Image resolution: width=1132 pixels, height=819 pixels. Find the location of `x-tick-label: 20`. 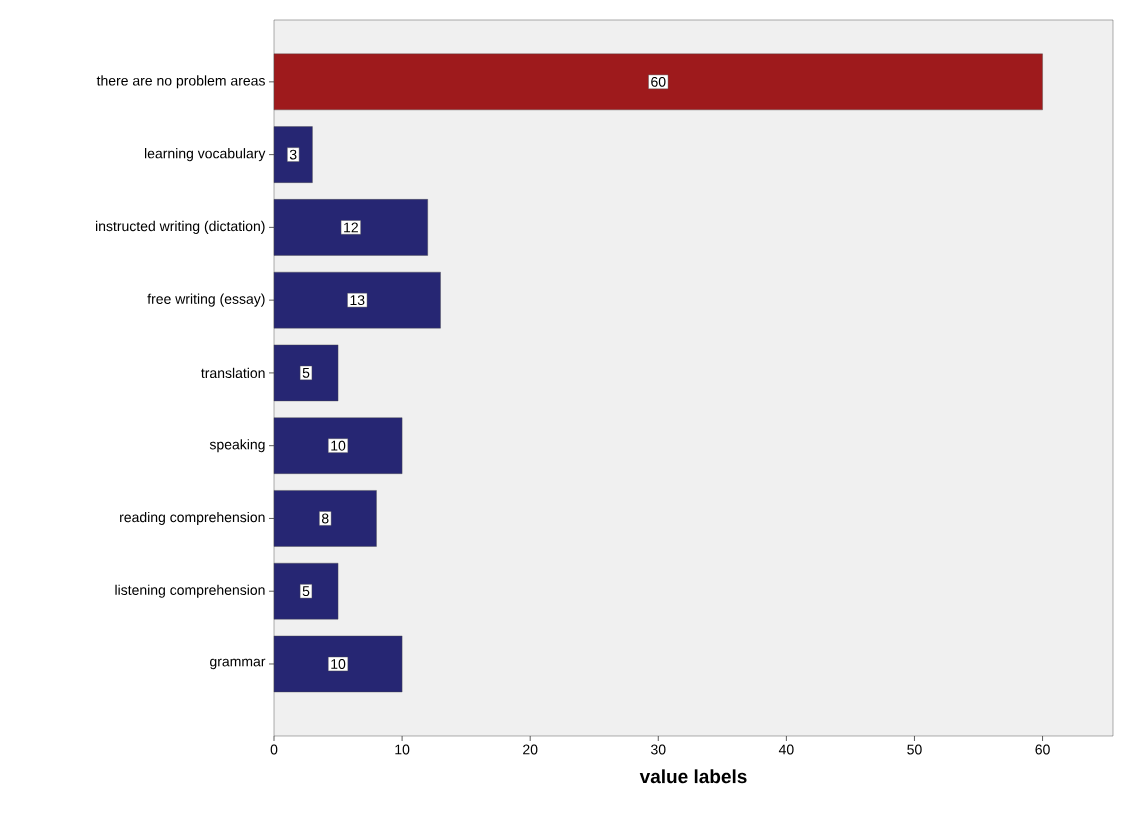

x-tick-label: 20 is located at coordinates (530, 749).